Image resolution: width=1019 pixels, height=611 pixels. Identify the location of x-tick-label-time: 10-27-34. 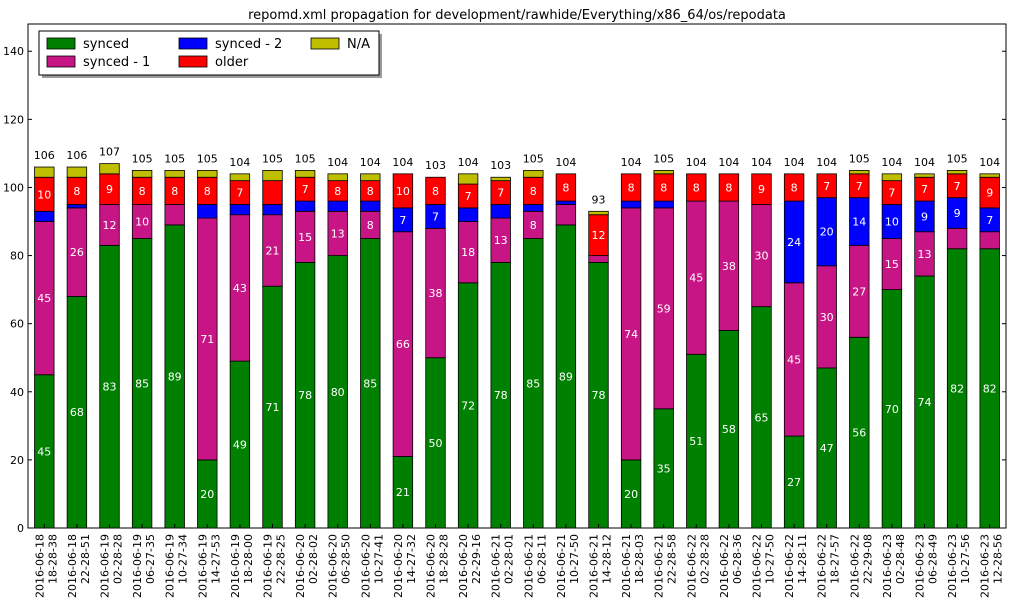
(183, 559).